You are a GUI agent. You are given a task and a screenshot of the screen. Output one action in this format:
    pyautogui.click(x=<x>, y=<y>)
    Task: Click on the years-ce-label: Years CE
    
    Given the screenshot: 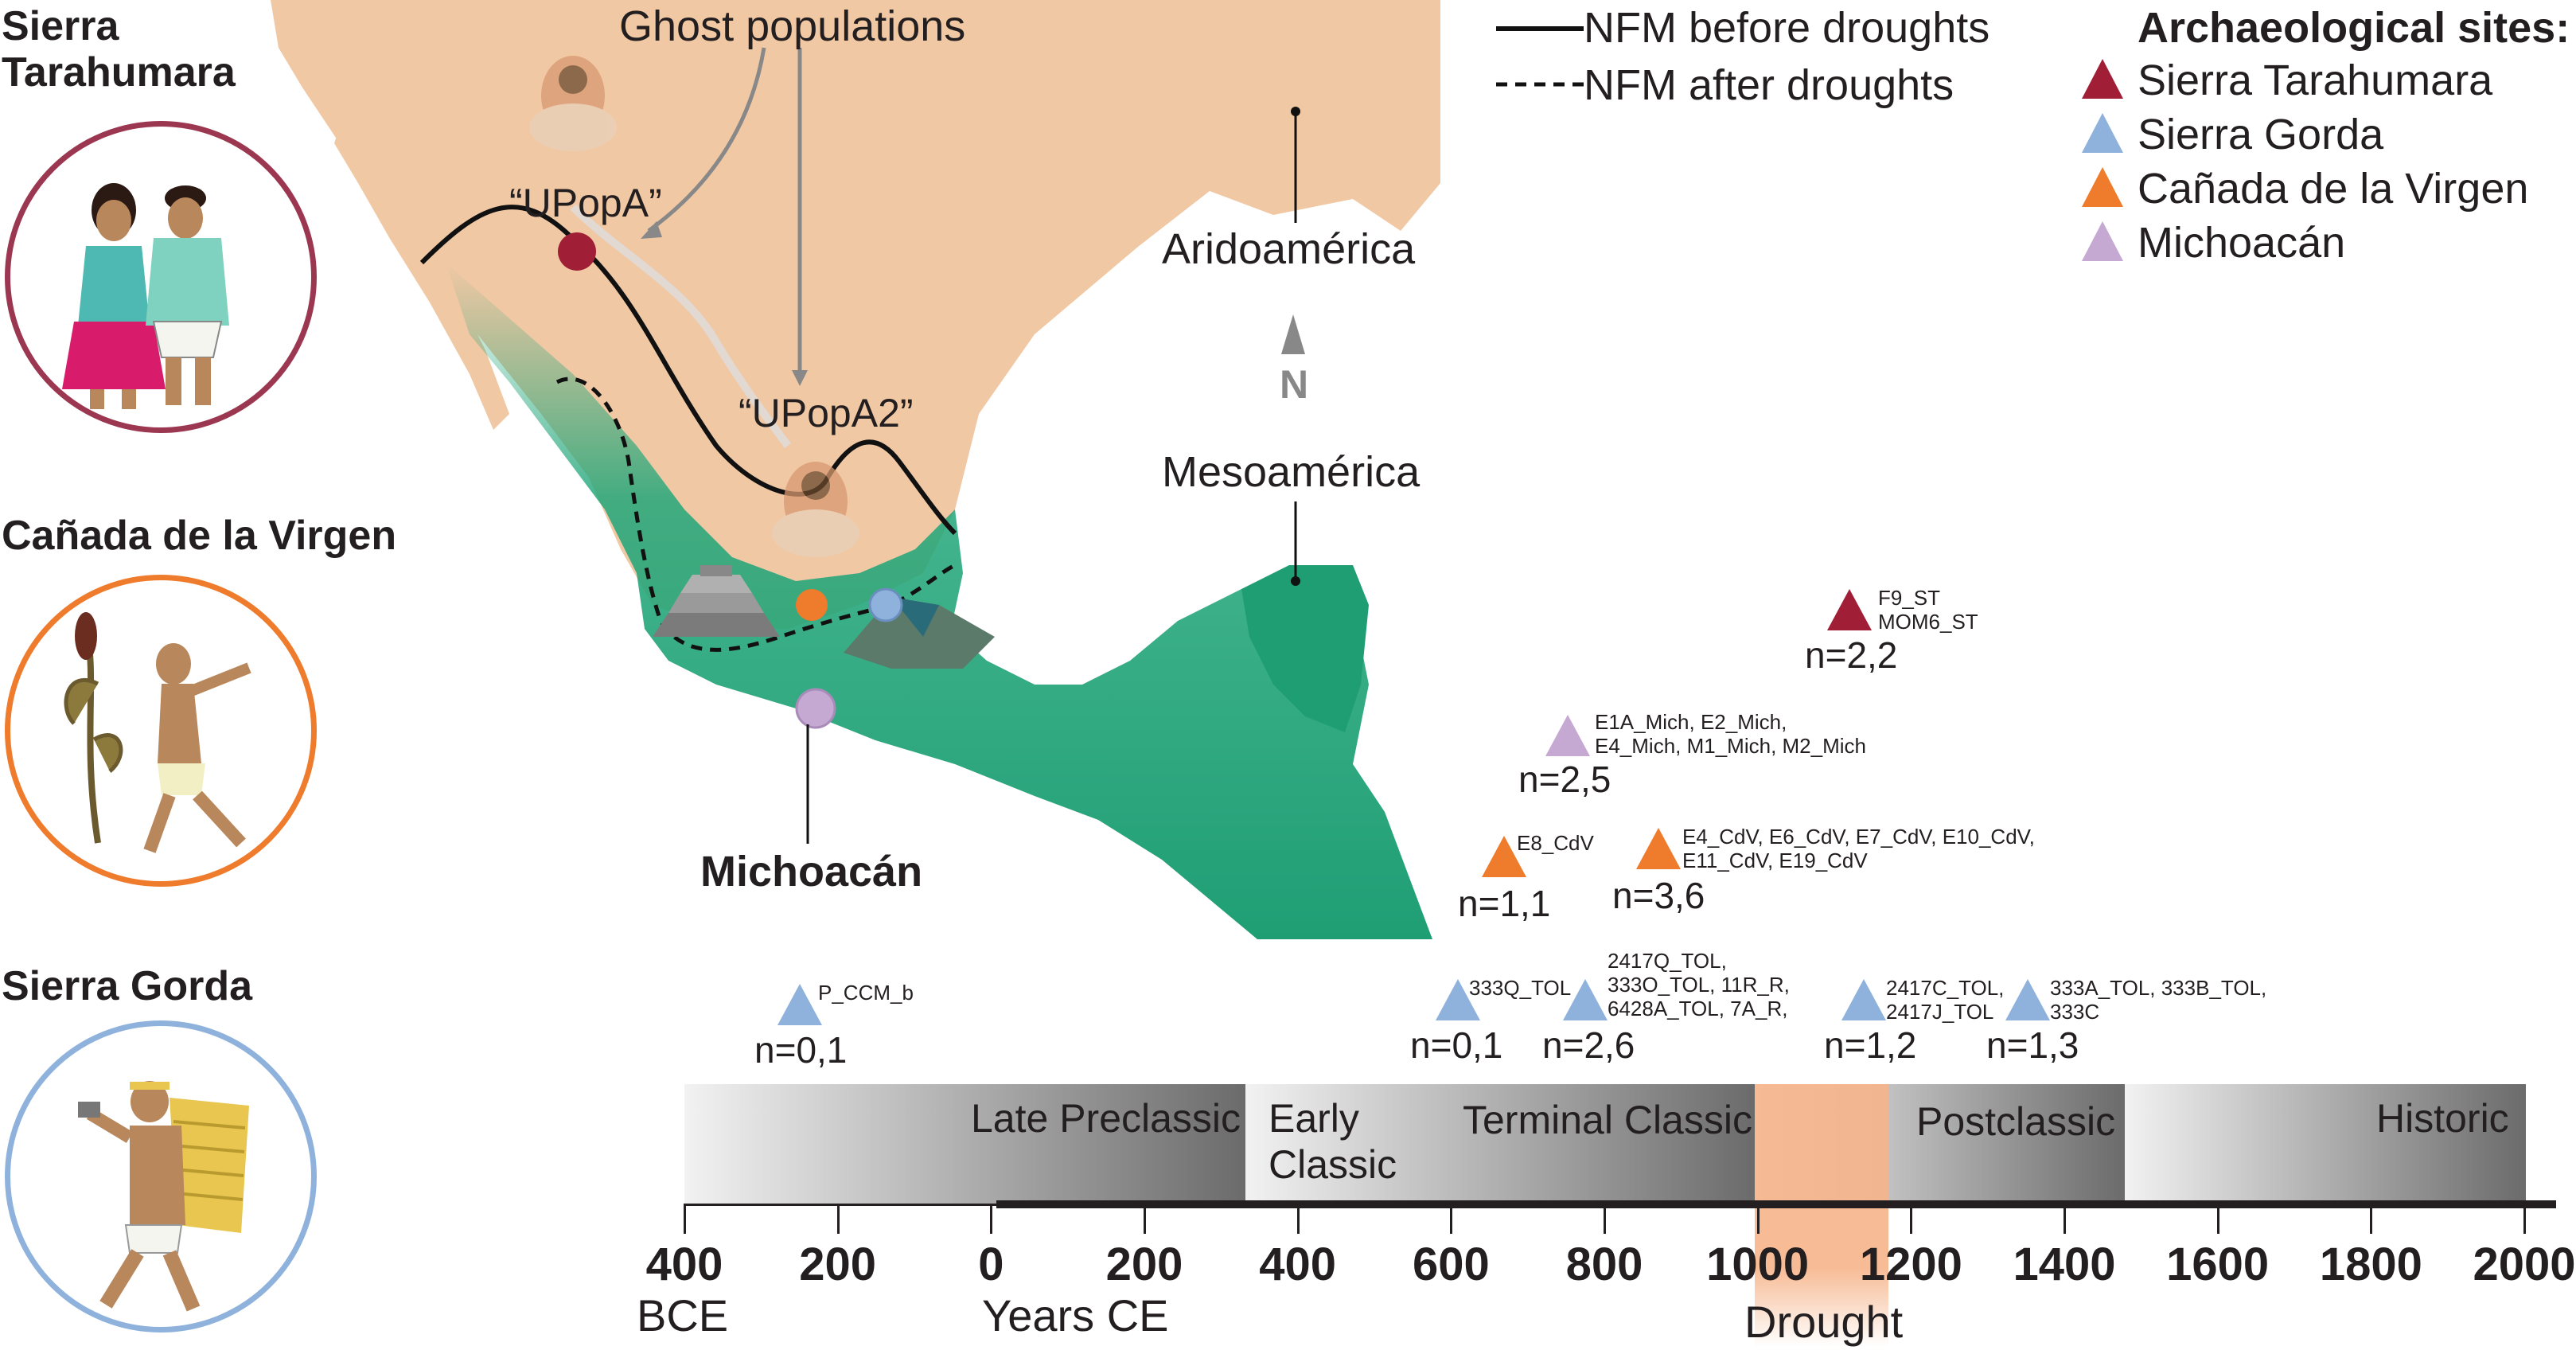 What is the action you would take?
    pyautogui.click(x=1075, y=1315)
    